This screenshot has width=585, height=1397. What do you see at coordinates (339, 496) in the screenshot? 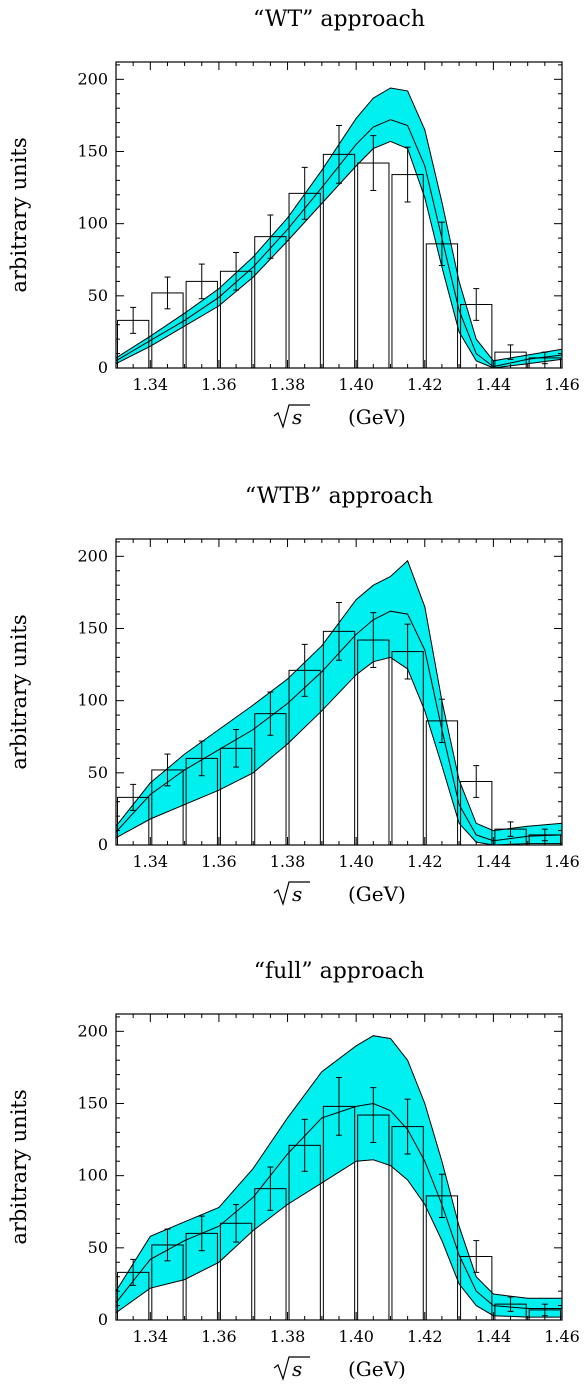
I see `chart-title: “WTB” approach` at bounding box center [339, 496].